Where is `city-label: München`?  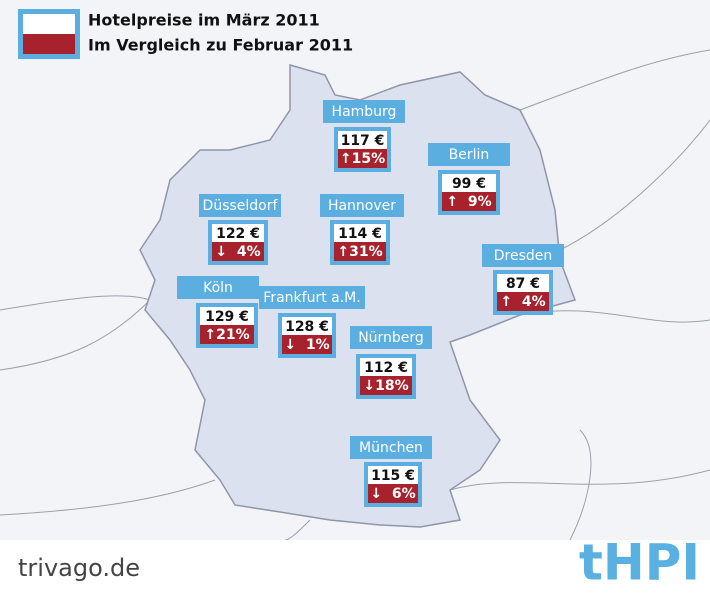 city-label: München is located at coordinates (391, 448).